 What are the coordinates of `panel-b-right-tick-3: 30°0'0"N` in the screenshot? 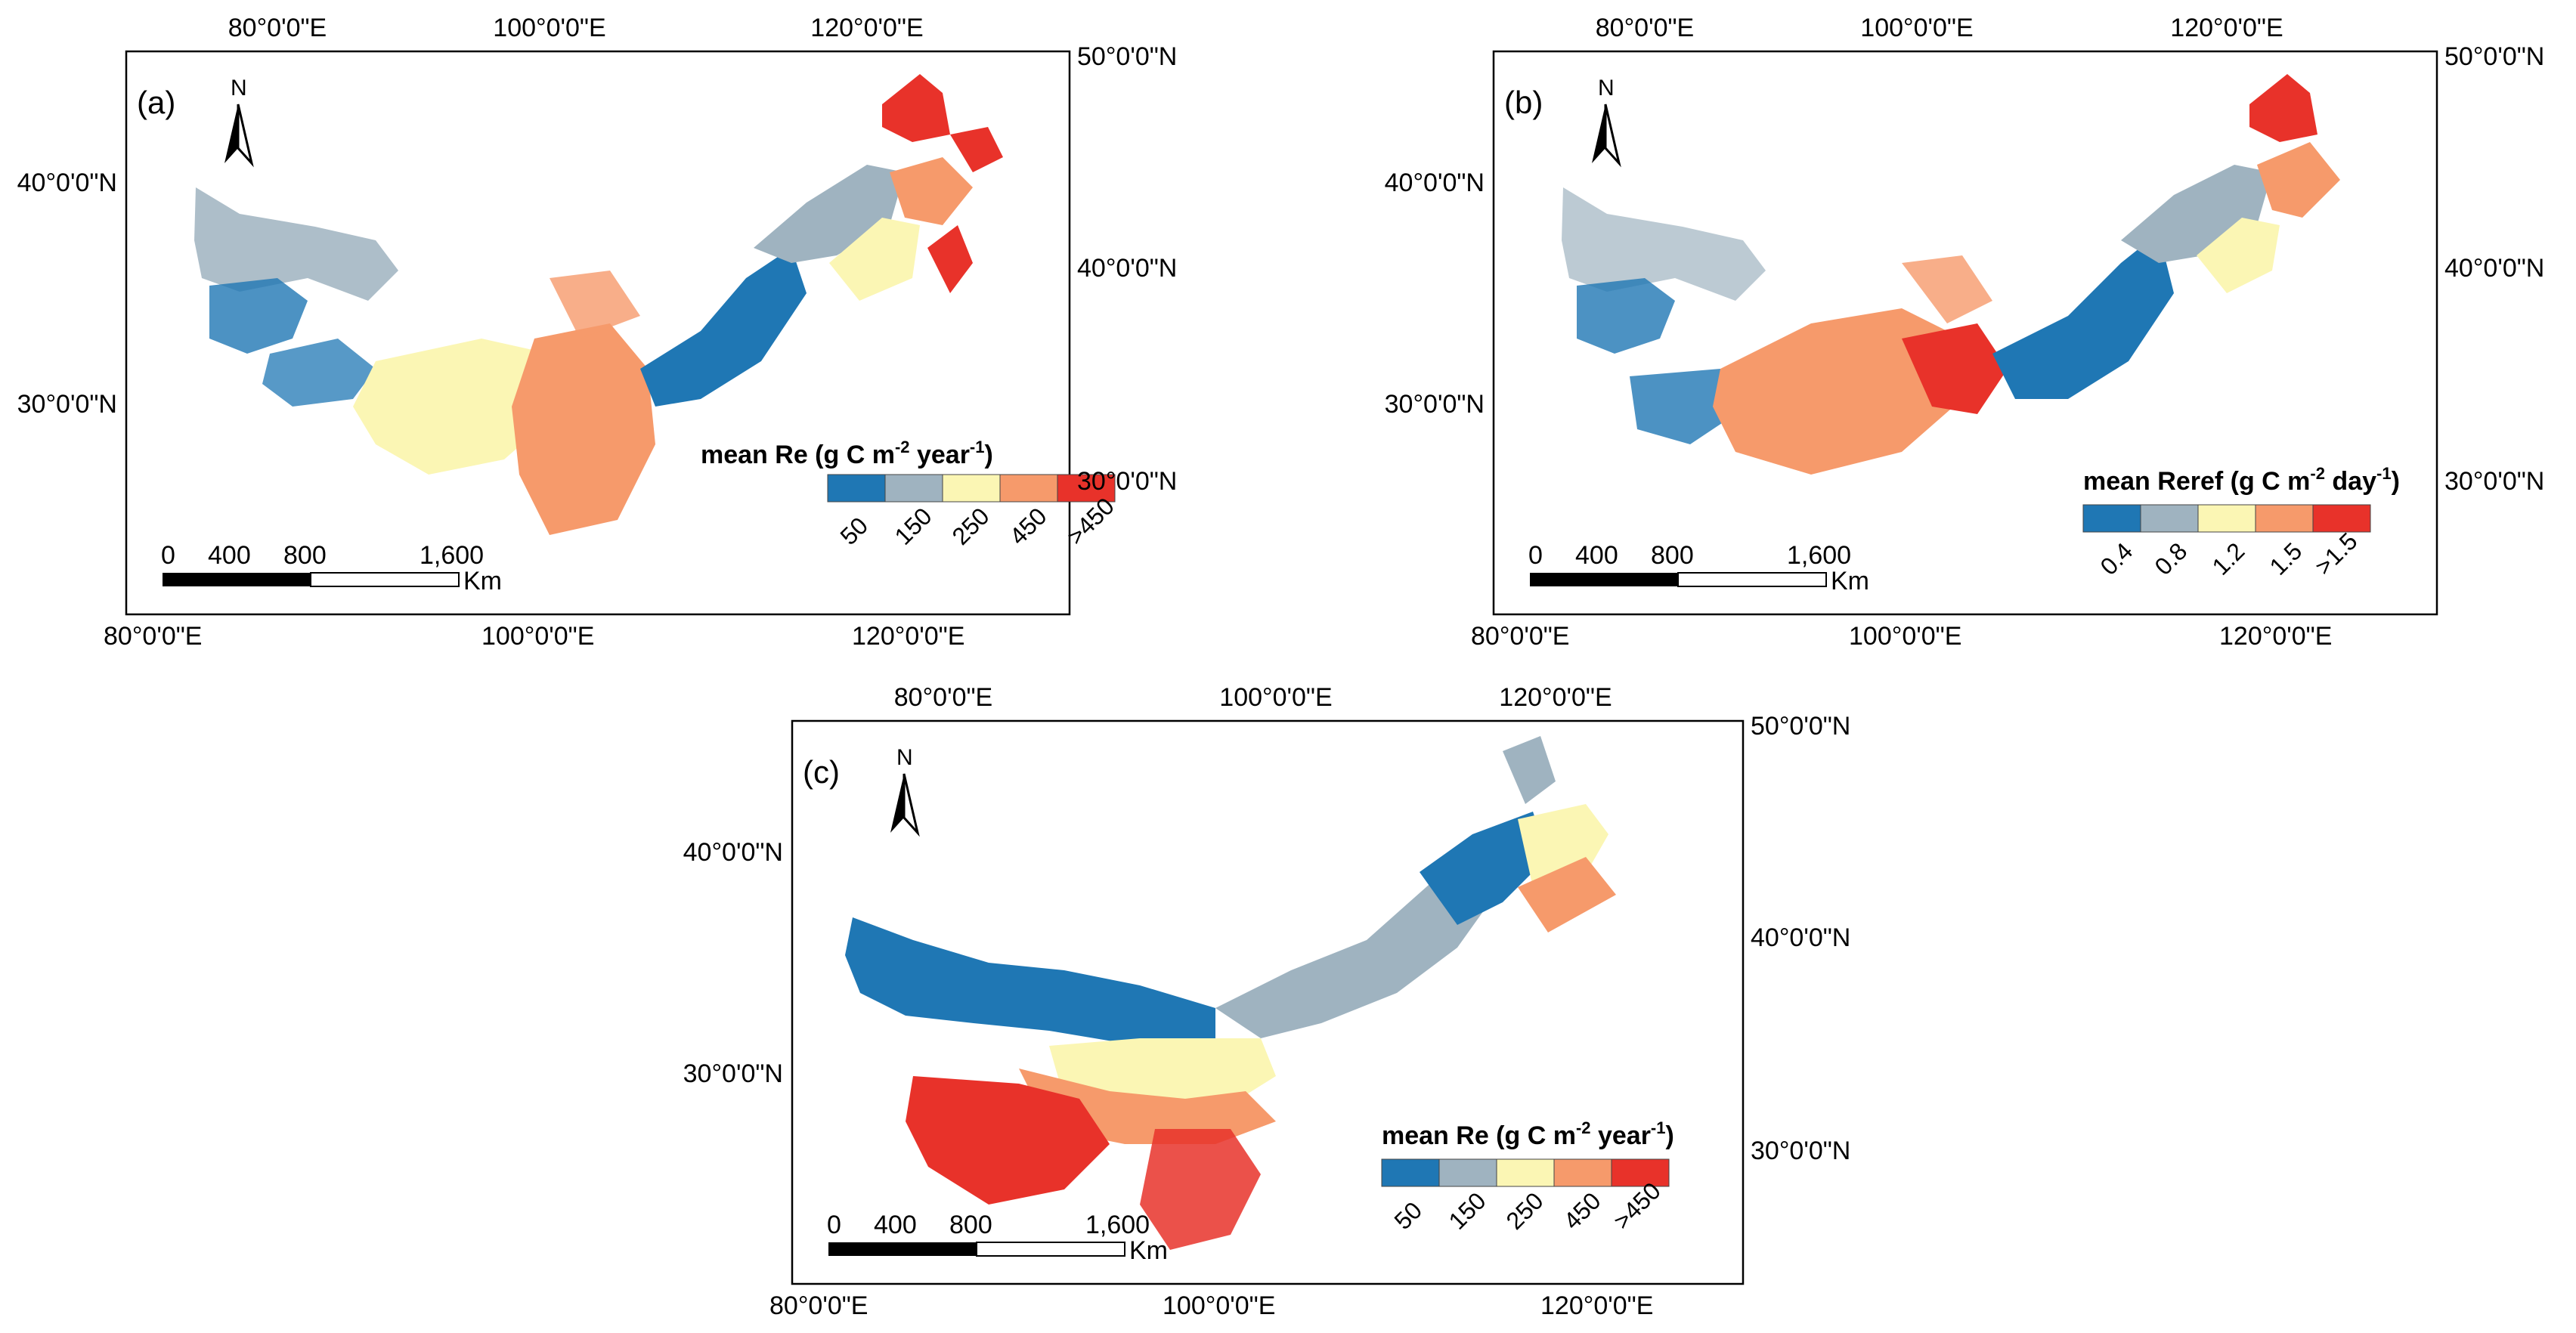 It's located at (2494, 482).